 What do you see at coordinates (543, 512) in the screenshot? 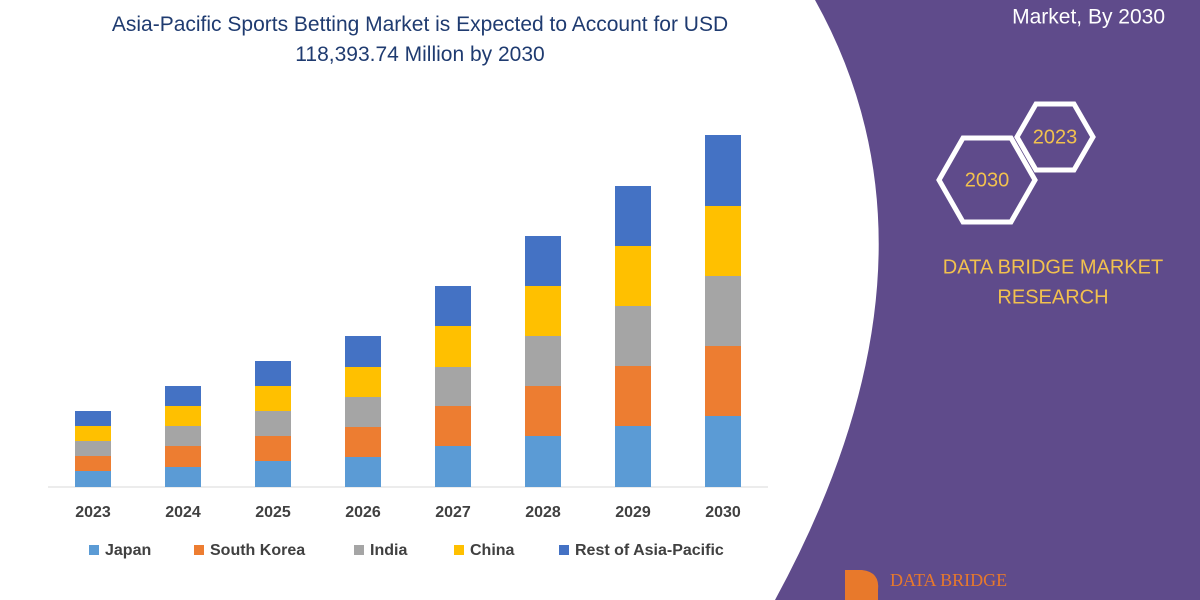
I see `x-tick-label: 2028` at bounding box center [543, 512].